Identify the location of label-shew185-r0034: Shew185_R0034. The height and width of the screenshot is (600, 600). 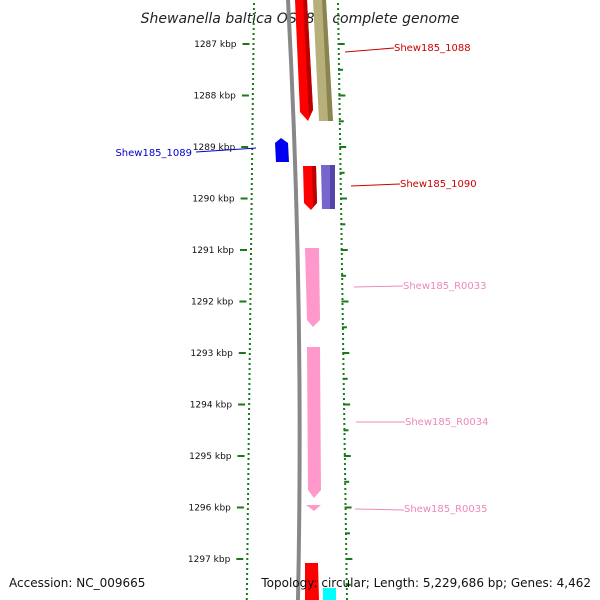
(447, 422).